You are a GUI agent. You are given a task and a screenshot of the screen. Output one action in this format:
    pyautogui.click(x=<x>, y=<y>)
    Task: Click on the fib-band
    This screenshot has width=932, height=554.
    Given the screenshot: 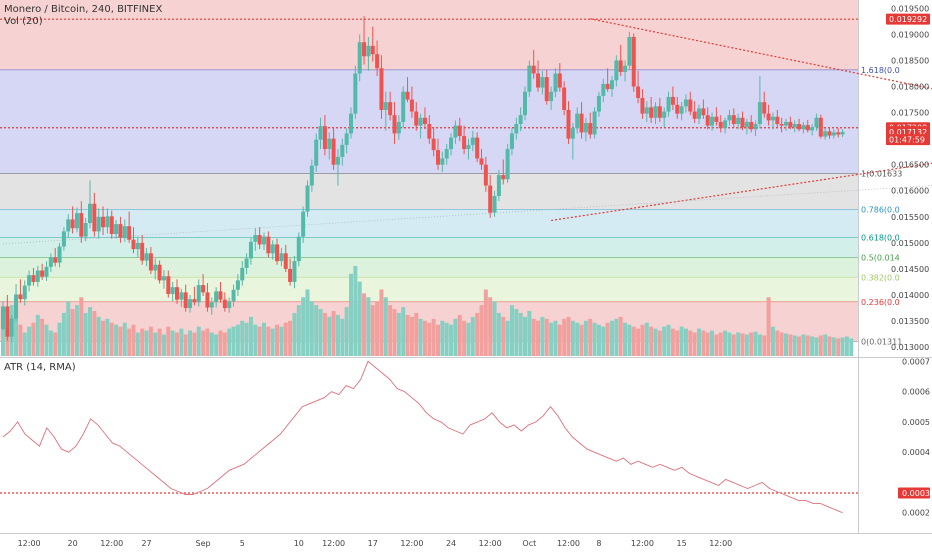 What is the action you would take?
    pyautogui.click(x=429, y=267)
    